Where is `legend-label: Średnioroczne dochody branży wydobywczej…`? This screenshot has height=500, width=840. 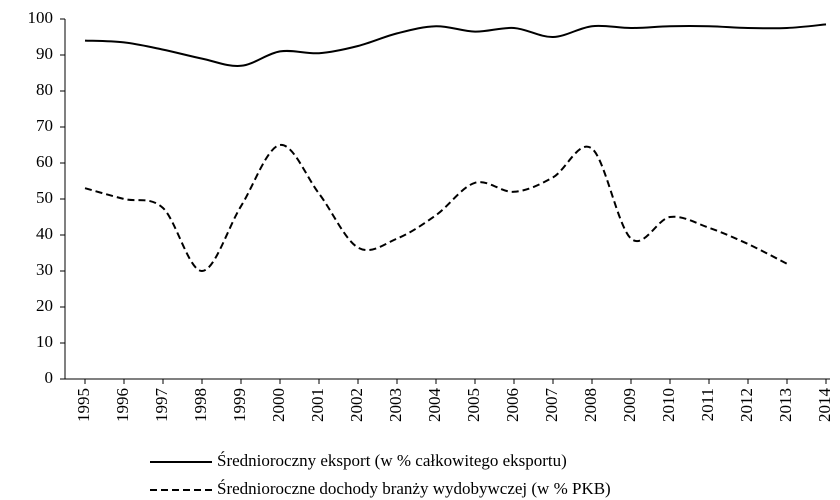 legend-label: Średnioroczne dochody branży wydobywczej… is located at coordinates (414, 488).